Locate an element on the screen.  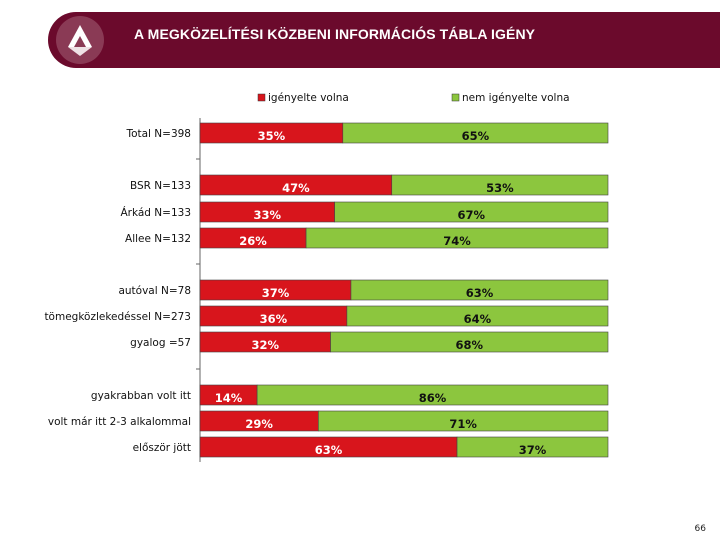
data-label-igenyelte: 47% is located at coordinates (296, 188).